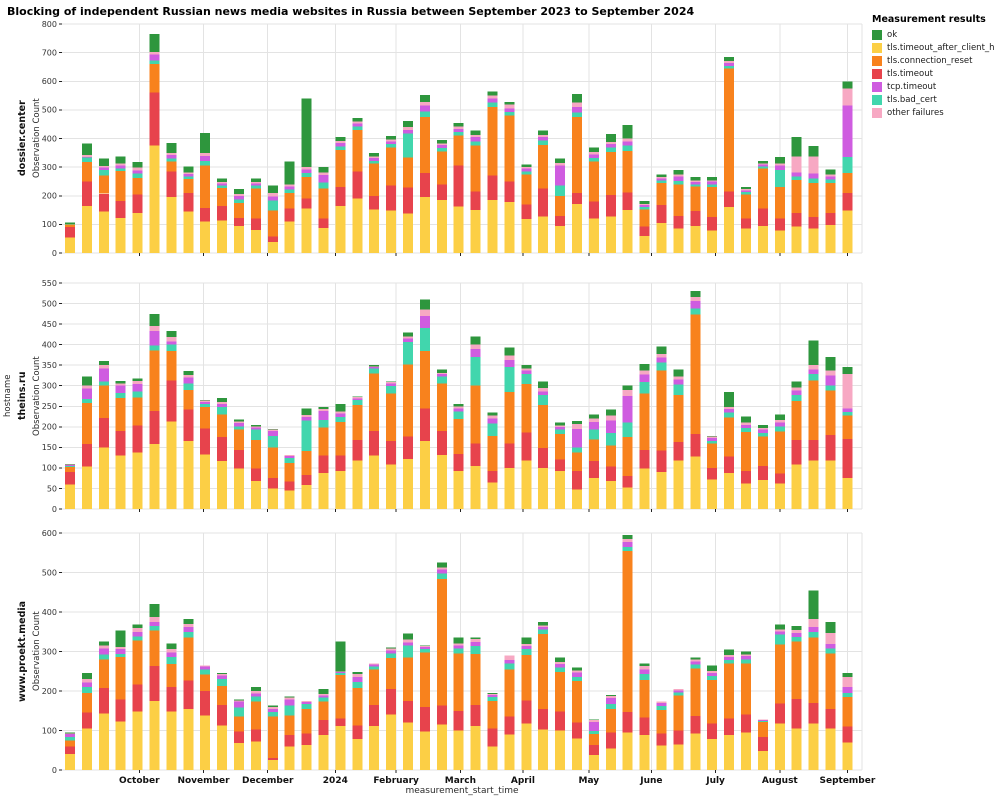 The width and height of the screenshot is (995, 800). I want to click on y-axis-title-panel-3: Observation Count, so click(37, 651).